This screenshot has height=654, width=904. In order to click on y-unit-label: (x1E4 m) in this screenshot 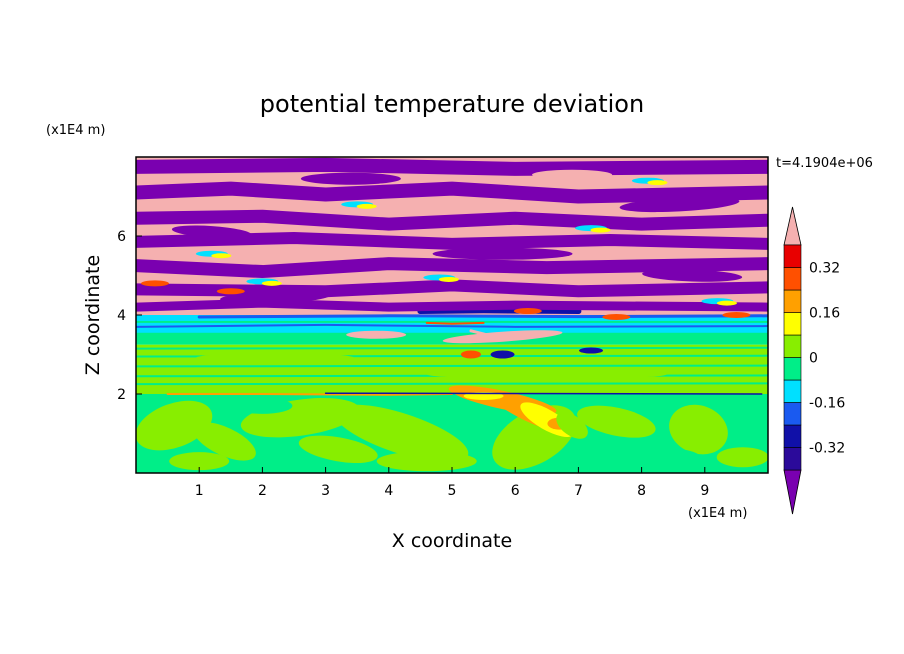, I will do `click(75, 130)`.